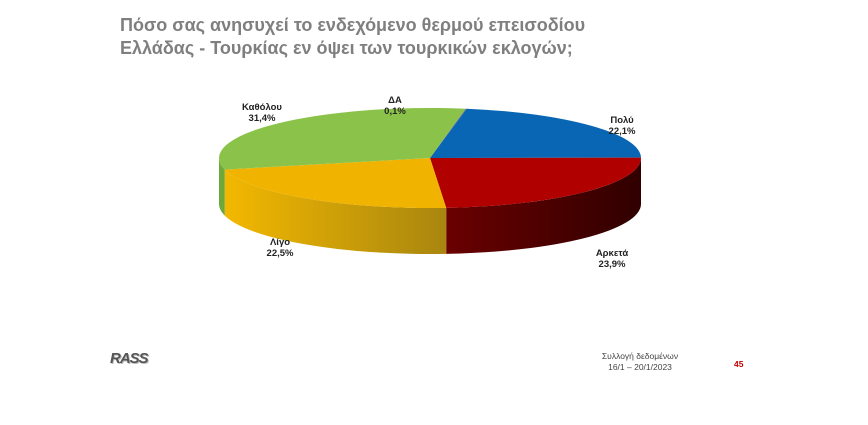 This screenshot has width=868, height=425. Describe the element at coordinates (280, 242) in the screenshot. I see `slice-label-3: Λίγο` at that location.